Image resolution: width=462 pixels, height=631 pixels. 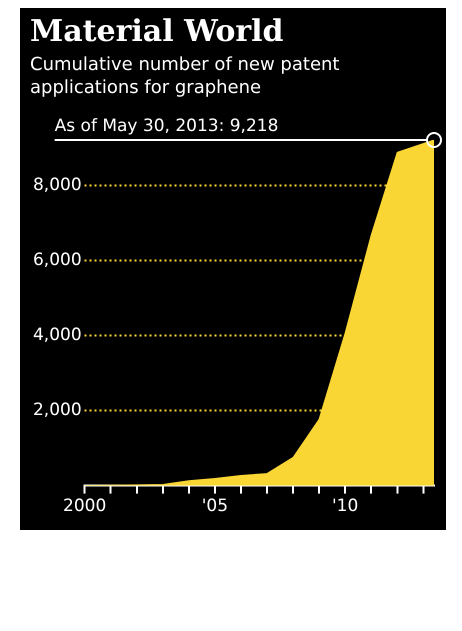 I want to click on x-tick-label: 2000, so click(x=84, y=506).